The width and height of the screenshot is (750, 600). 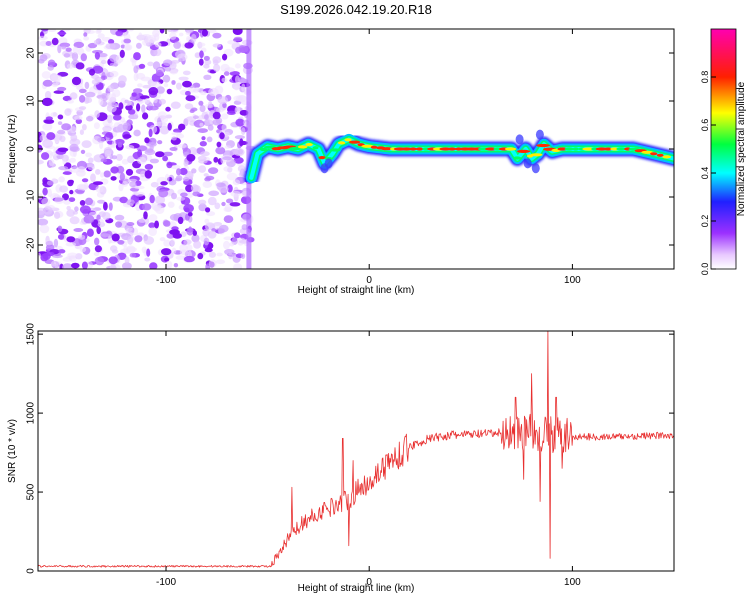 What do you see at coordinates (31, 571) in the screenshot?
I see `snr-ytick-label: 0` at bounding box center [31, 571].